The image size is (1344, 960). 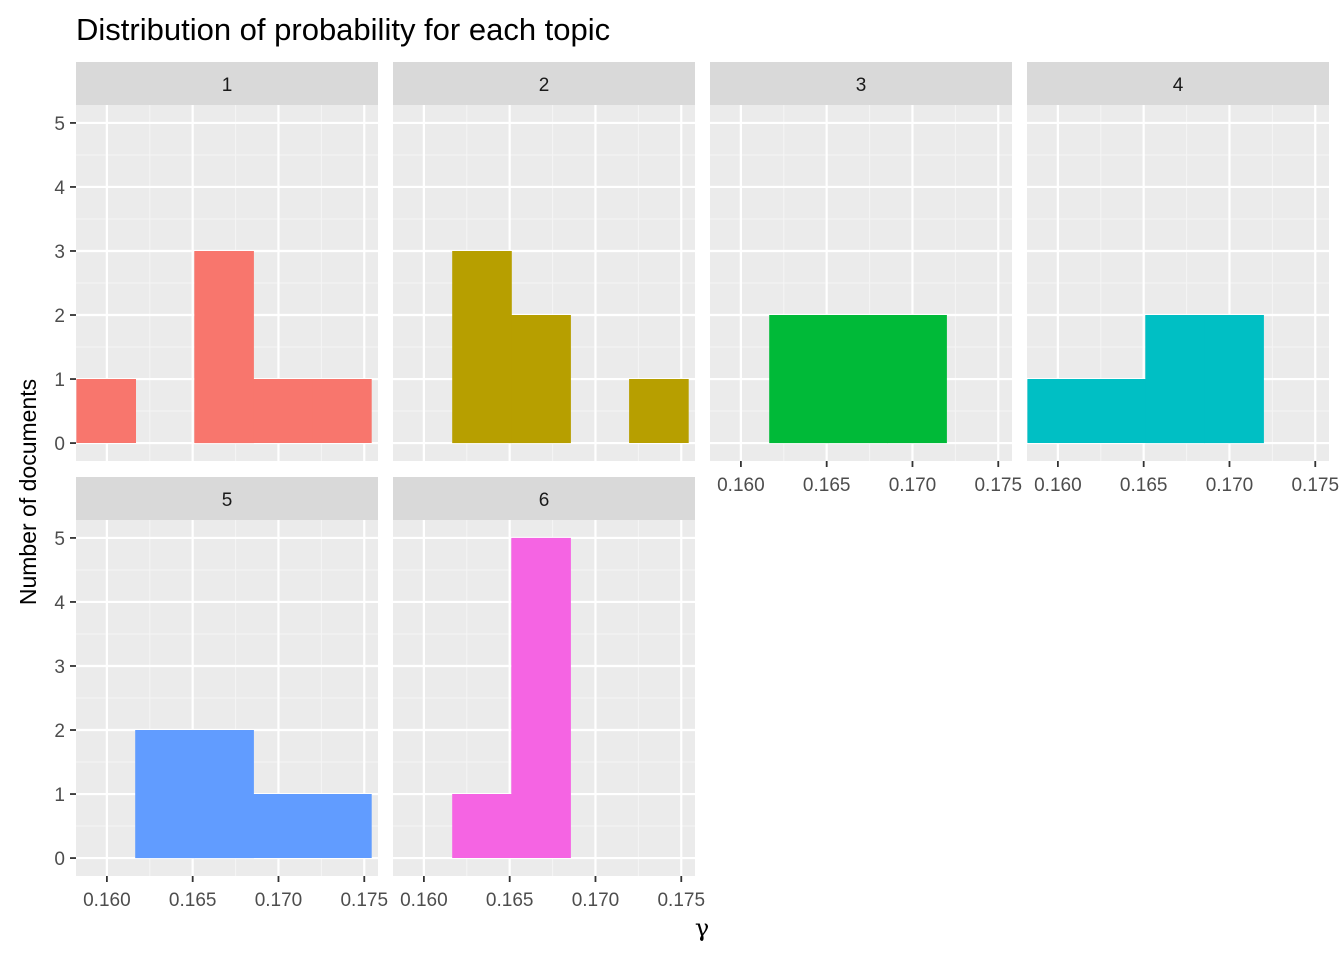 I want to click on x-axis-title: γ, so click(x=702, y=928).